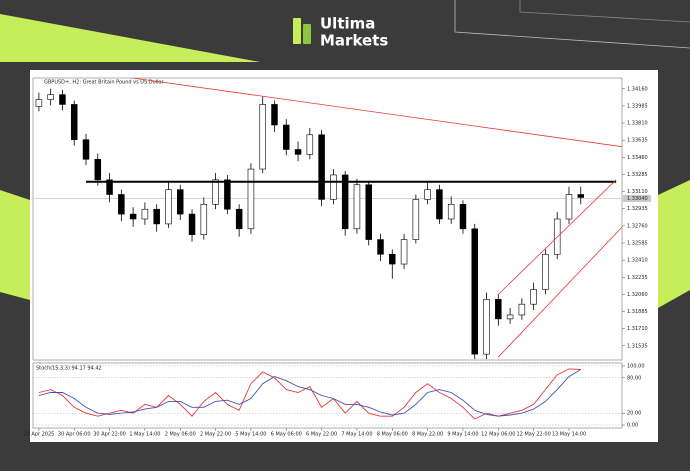 The height and width of the screenshot is (471, 690). I want to click on y-tick-label: 1.33110, so click(637, 192).